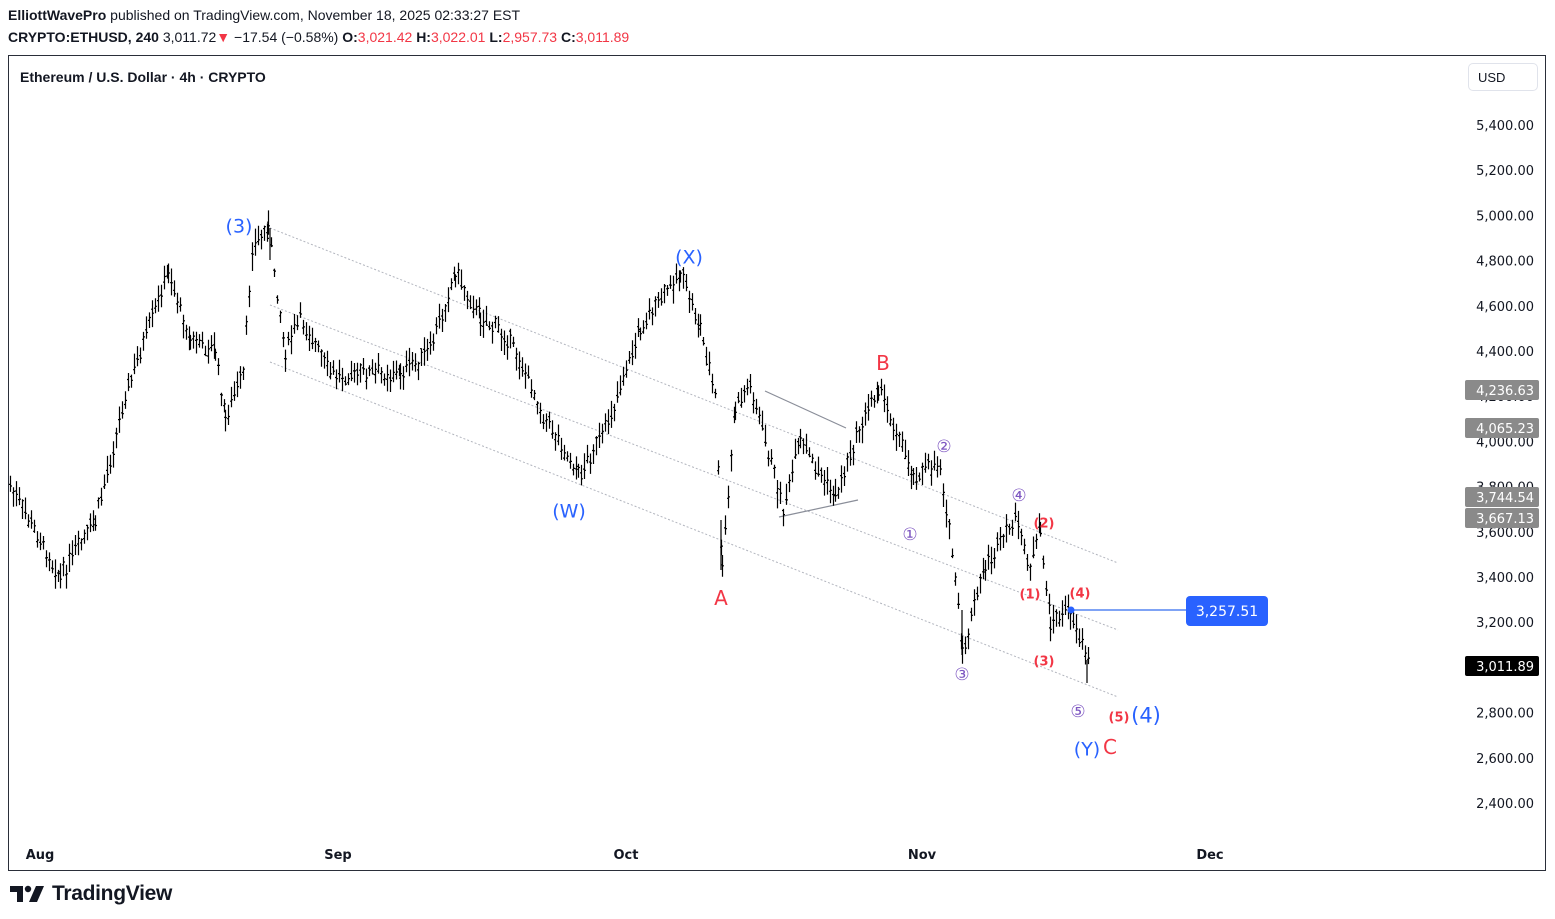 This screenshot has width=1555, height=919. I want to click on high-label: H:, so click(423, 37).